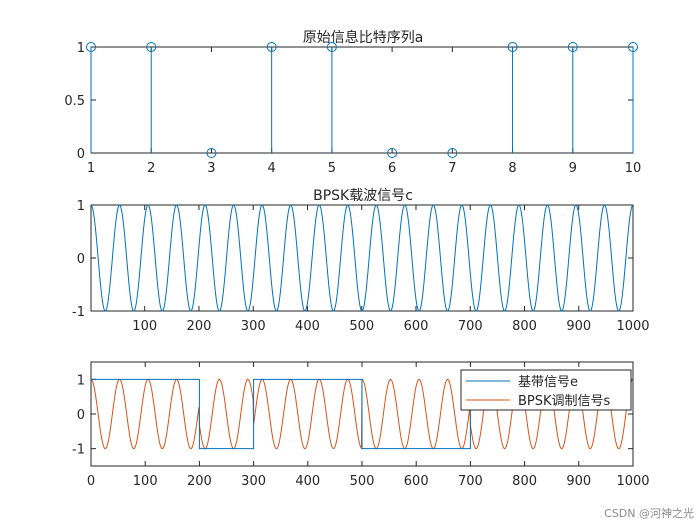  What do you see at coordinates (633, 168) in the screenshot?
I see `x-tick-label: 10` at bounding box center [633, 168].